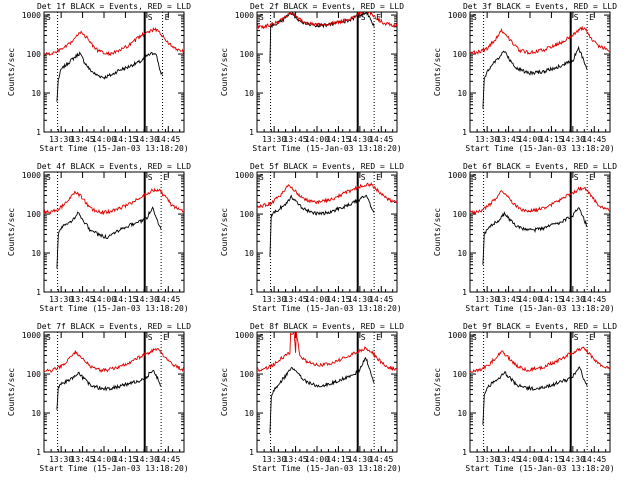 Image resolution: width=640 pixels, height=480 pixels. Describe the element at coordinates (327, 166) in the screenshot. I see `chart-title: Det 5f BLACK = Events, RED = LLD` at that location.